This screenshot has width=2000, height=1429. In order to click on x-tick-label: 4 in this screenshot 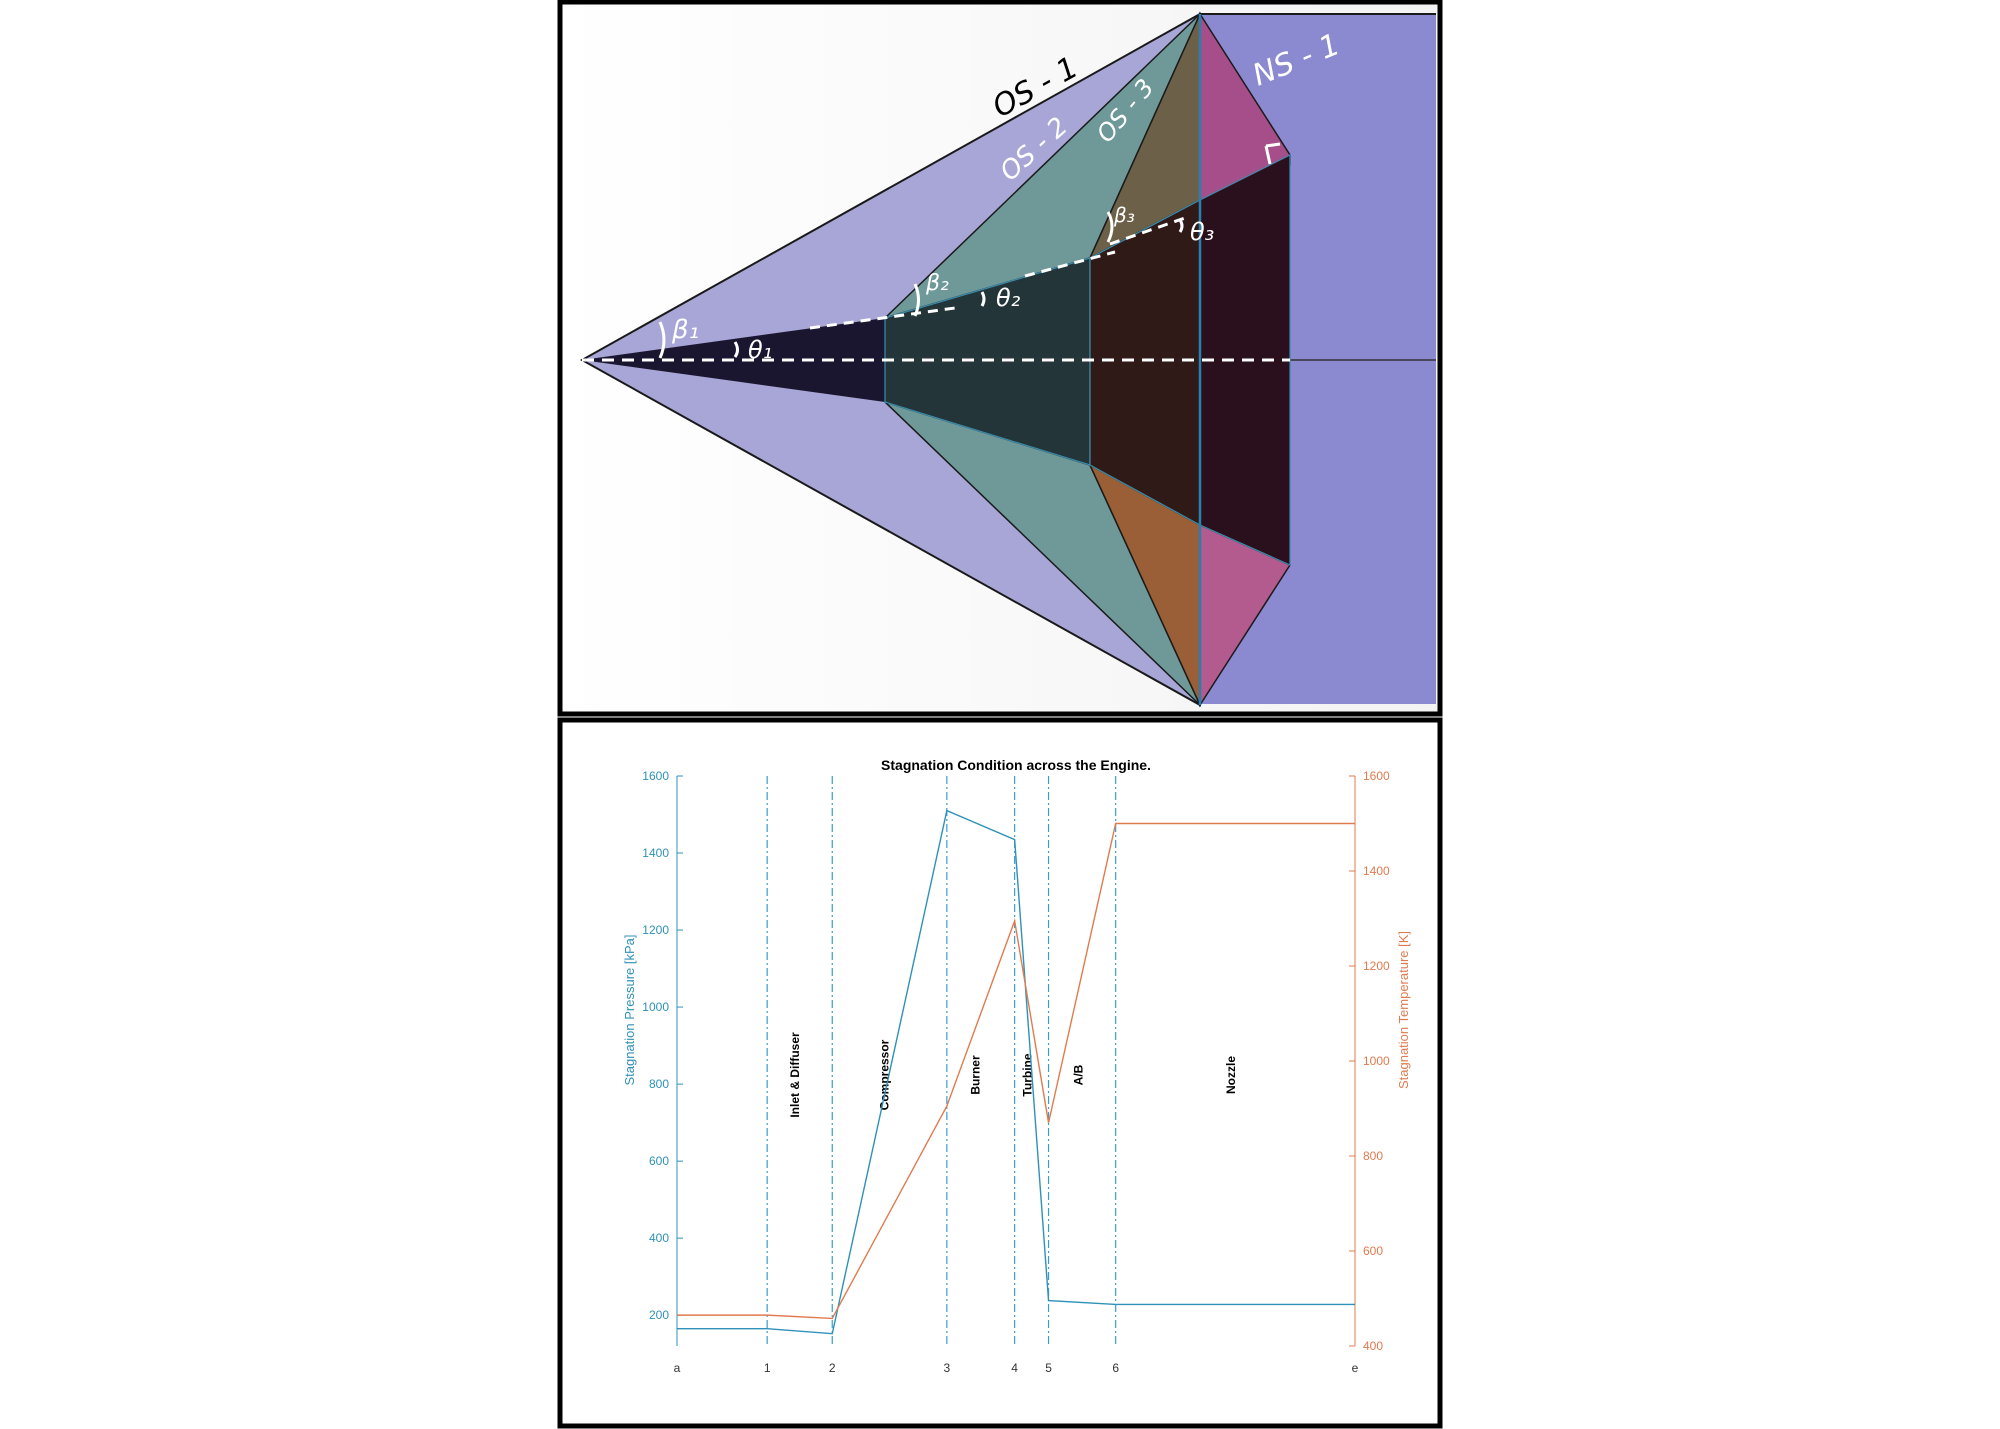, I will do `click(1014, 1368)`.